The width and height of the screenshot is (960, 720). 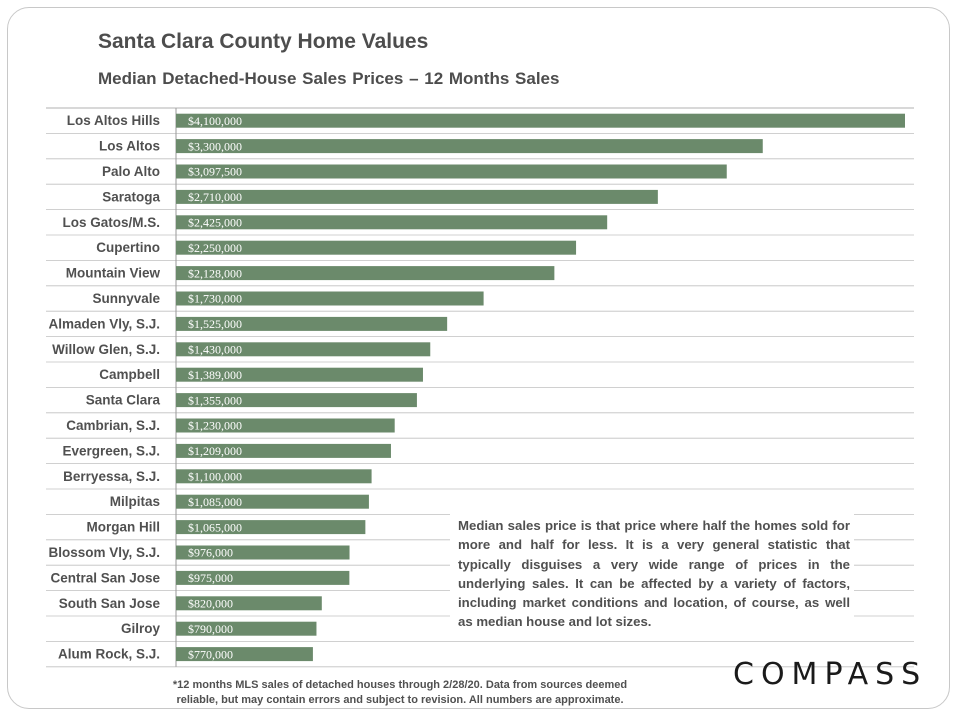 I want to click on category-label: Morgan Hill, so click(x=124, y=527).